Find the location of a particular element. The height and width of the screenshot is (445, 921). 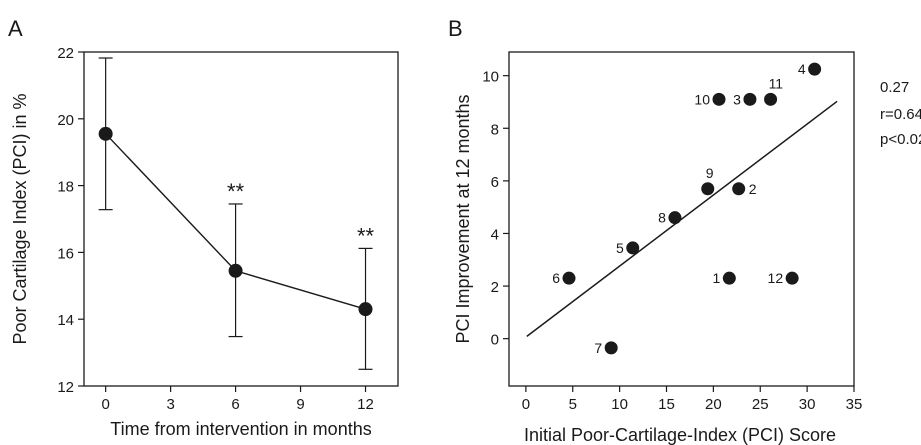

panel-b-point-label: 7 is located at coordinates (598, 348).